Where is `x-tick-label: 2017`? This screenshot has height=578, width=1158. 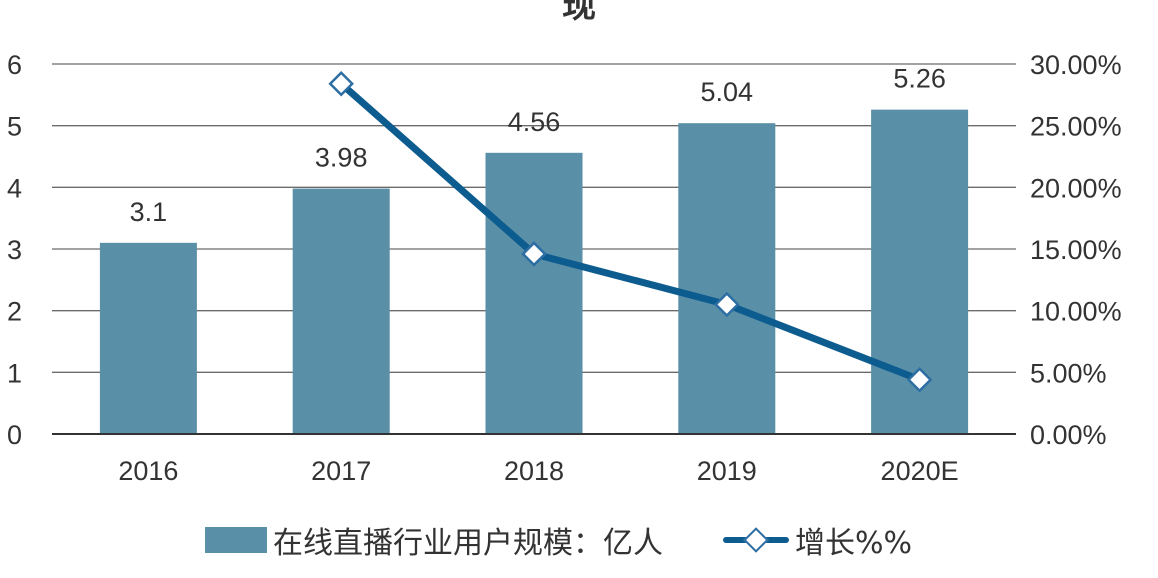
x-tick-label: 2017 is located at coordinates (341, 471).